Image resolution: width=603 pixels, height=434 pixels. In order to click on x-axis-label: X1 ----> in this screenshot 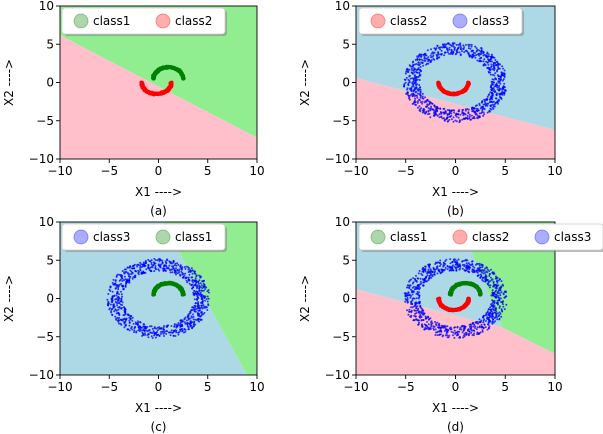, I will do `click(158, 408)`.